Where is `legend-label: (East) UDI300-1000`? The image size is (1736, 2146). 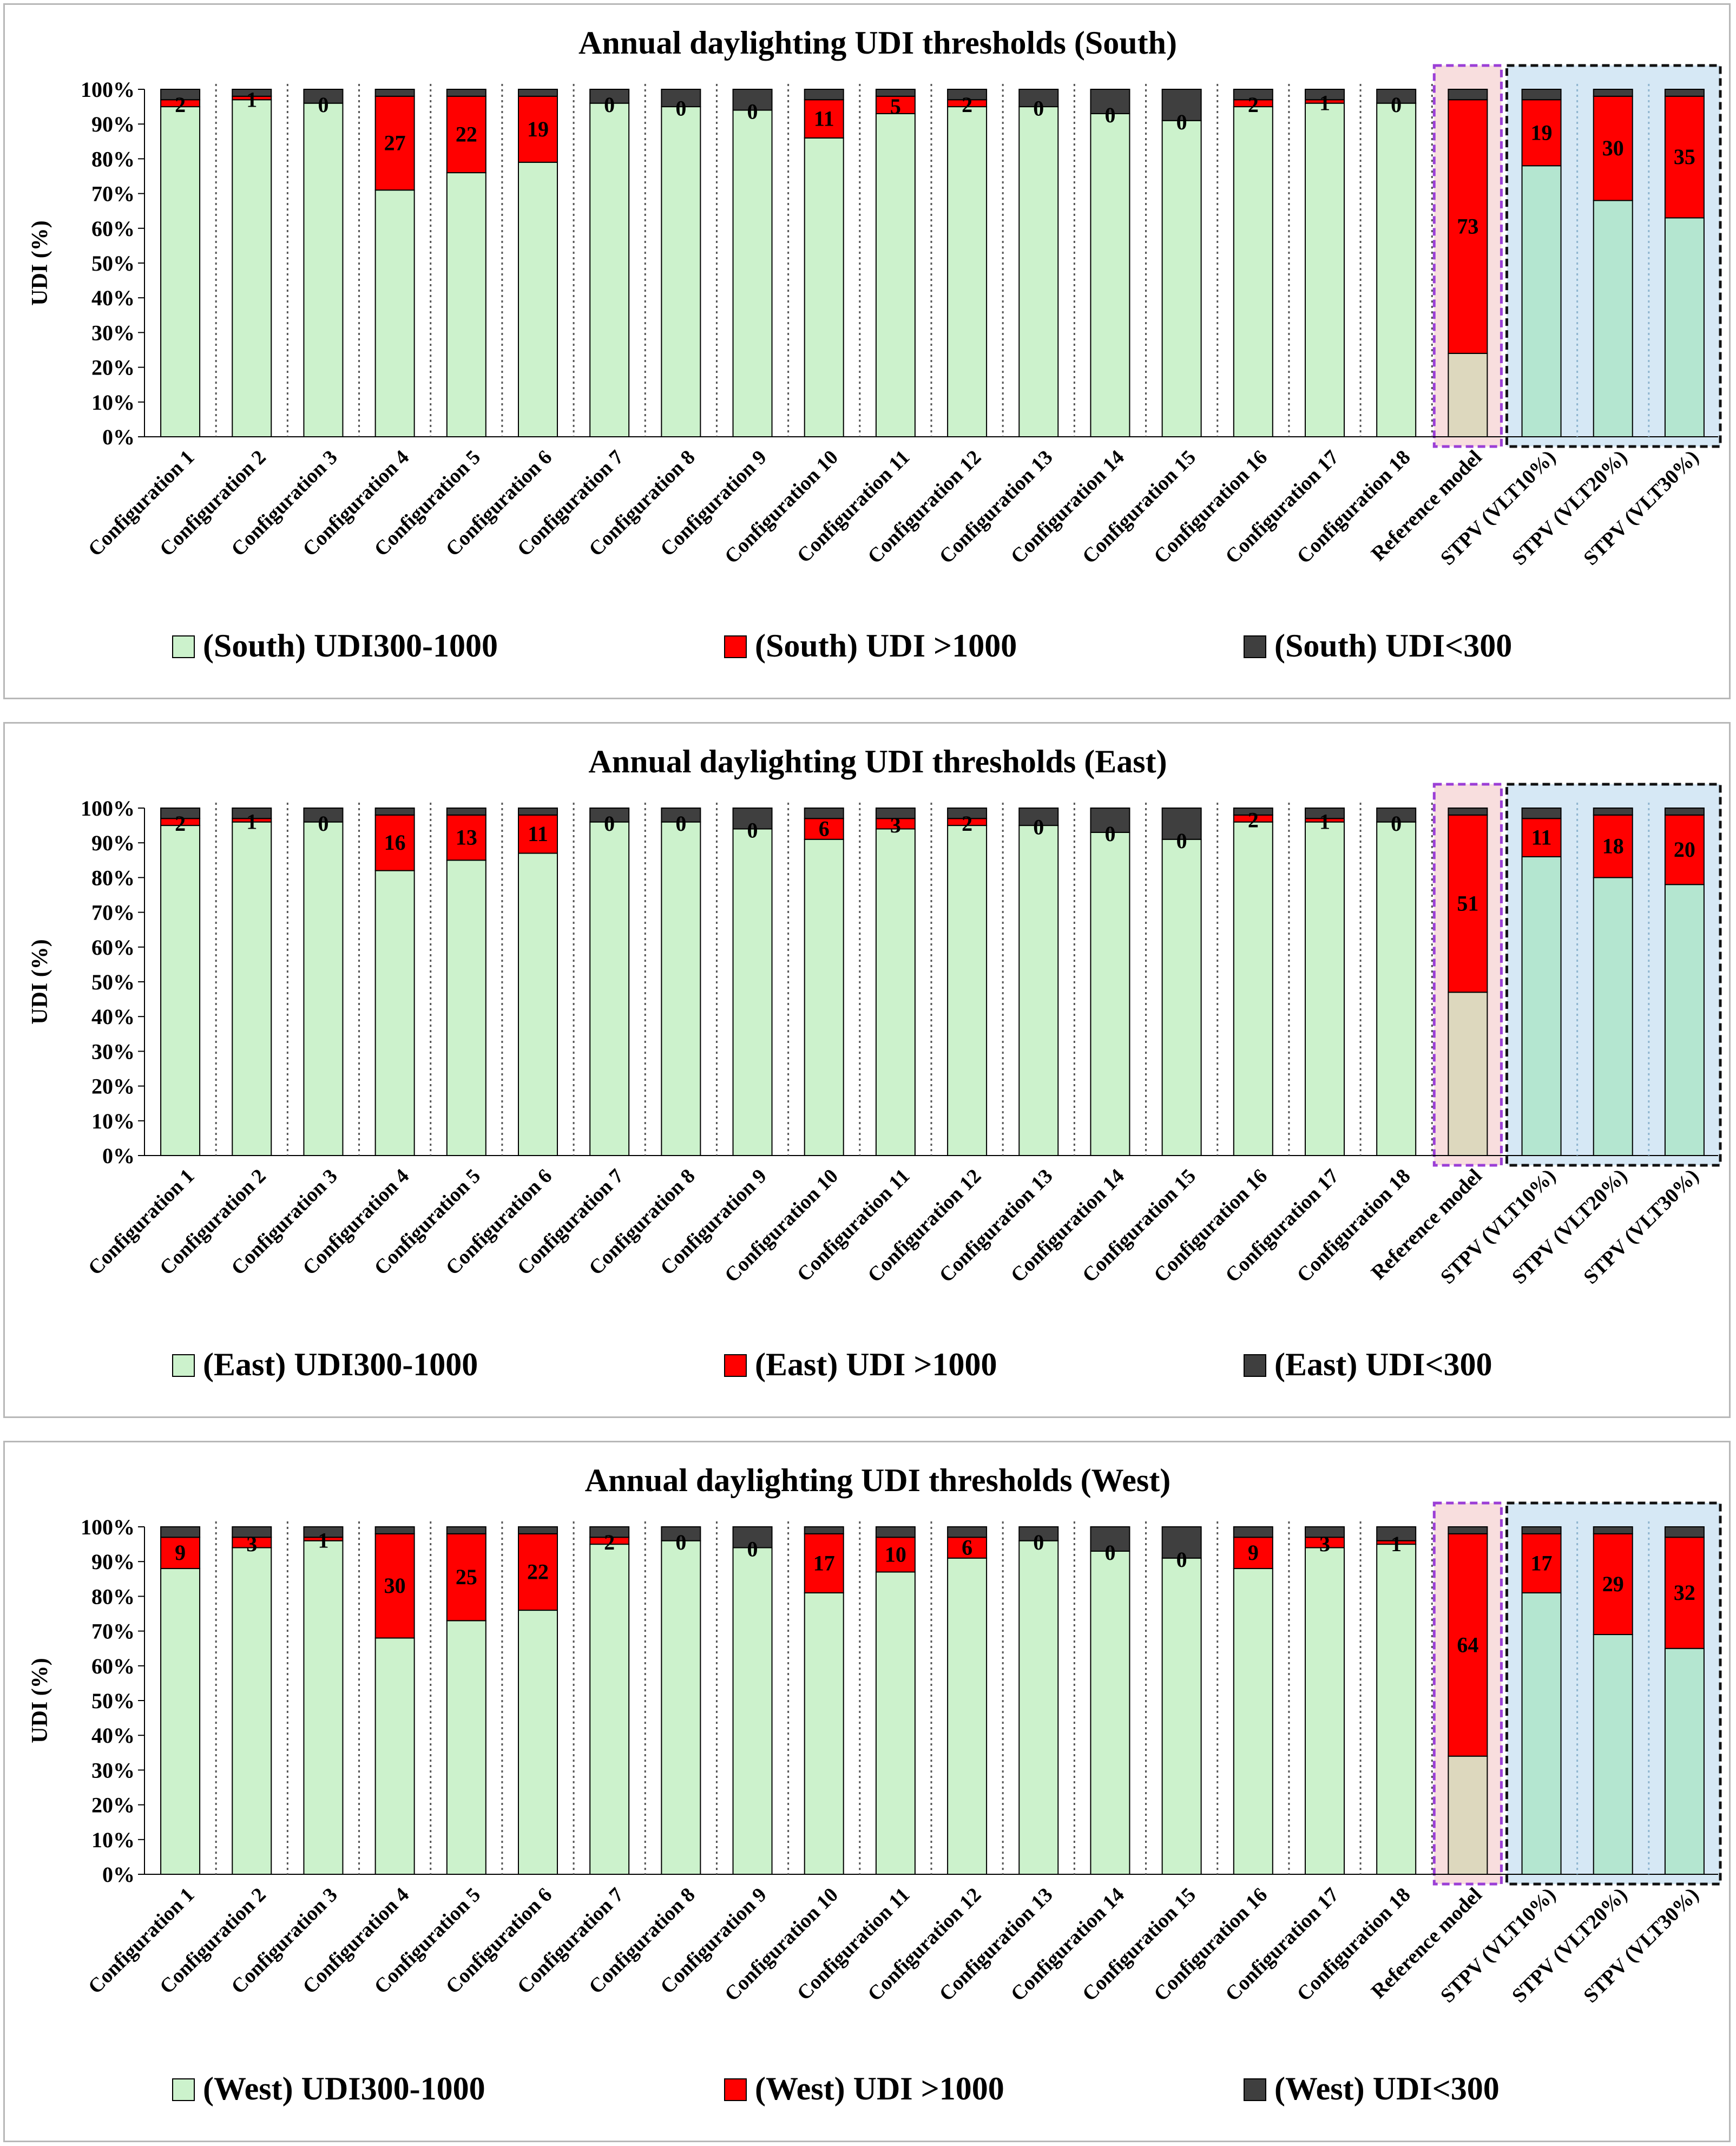 legend-label: (East) UDI300-1000 is located at coordinates (340, 1364).